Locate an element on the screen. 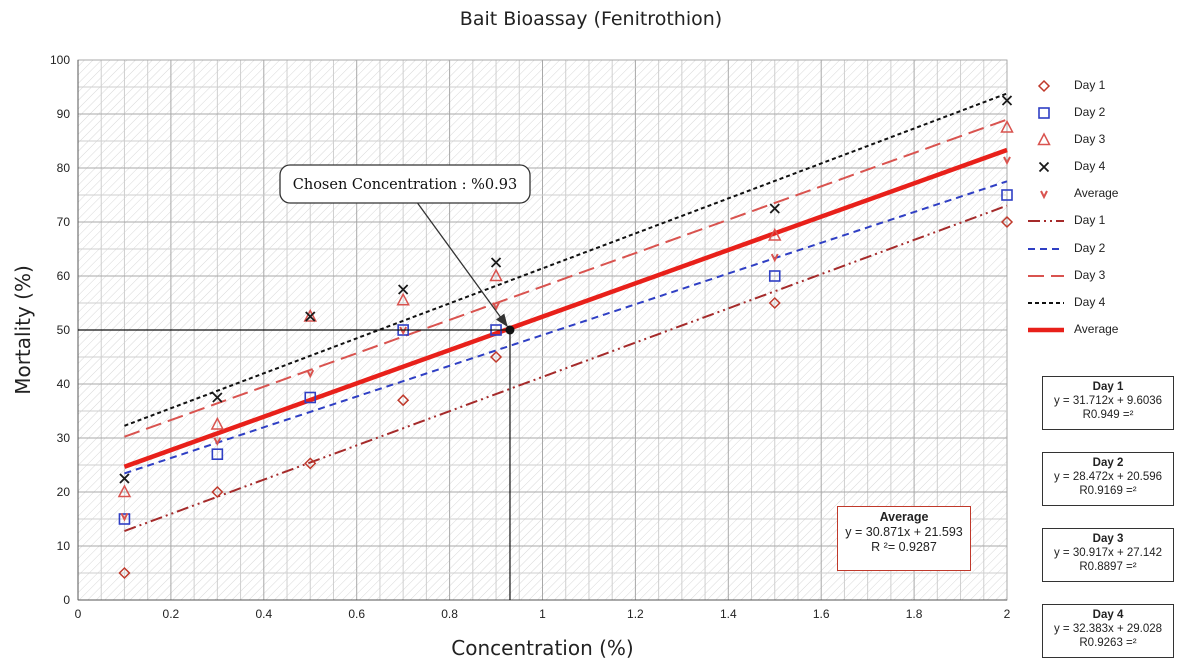 The height and width of the screenshot is (670, 1182). annotation-arrow is located at coordinates (462, 265).